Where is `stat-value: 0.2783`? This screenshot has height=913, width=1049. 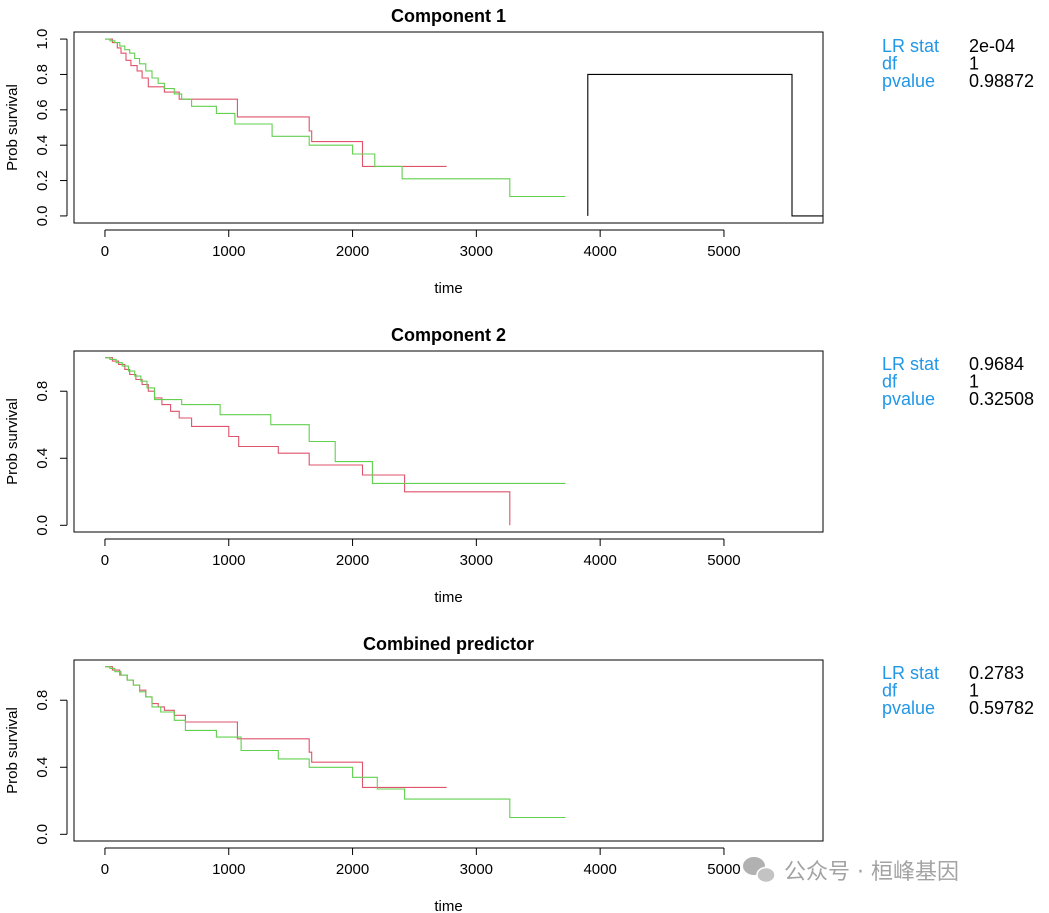 stat-value: 0.2783 is located at coordinates (996, 673).